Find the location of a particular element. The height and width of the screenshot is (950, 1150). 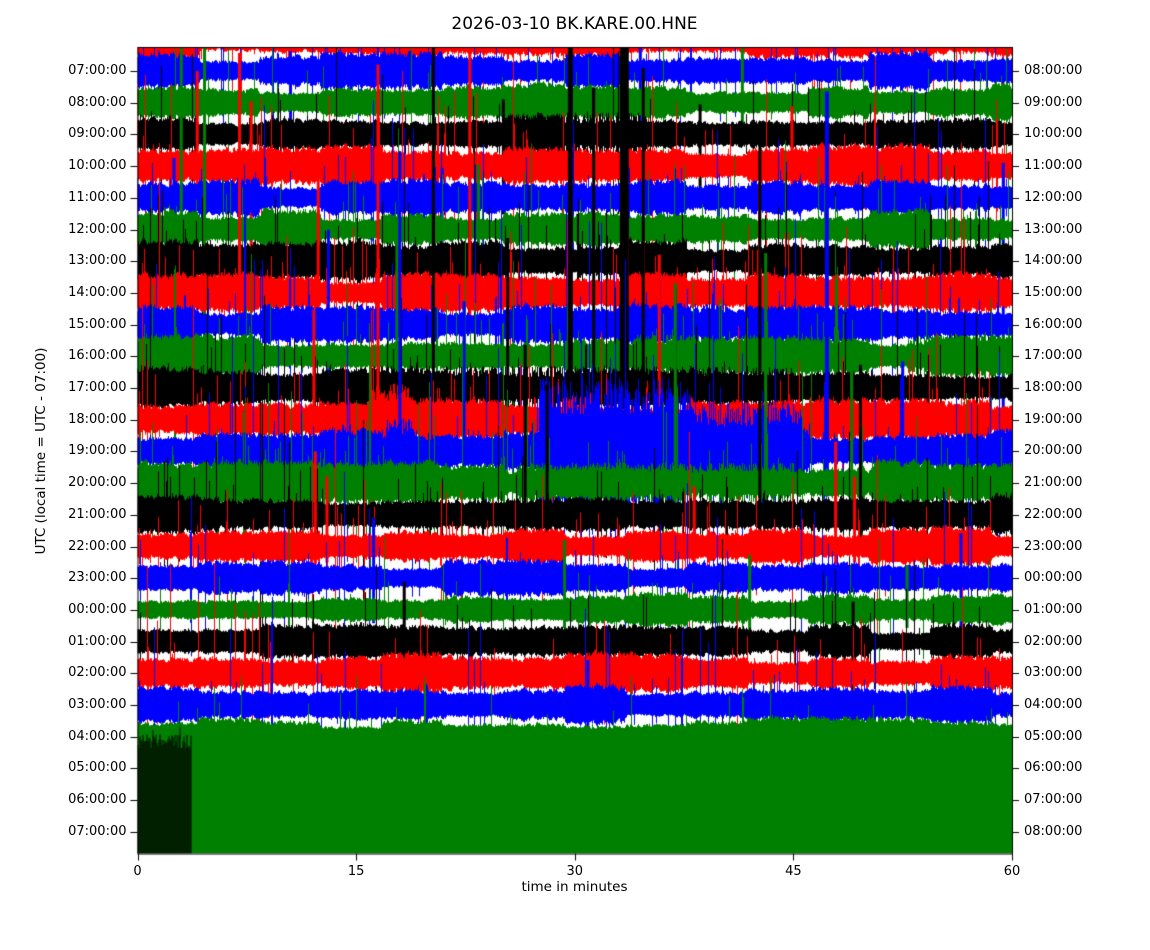

x-tick-label: 15 is located at coordinates (356, 871).